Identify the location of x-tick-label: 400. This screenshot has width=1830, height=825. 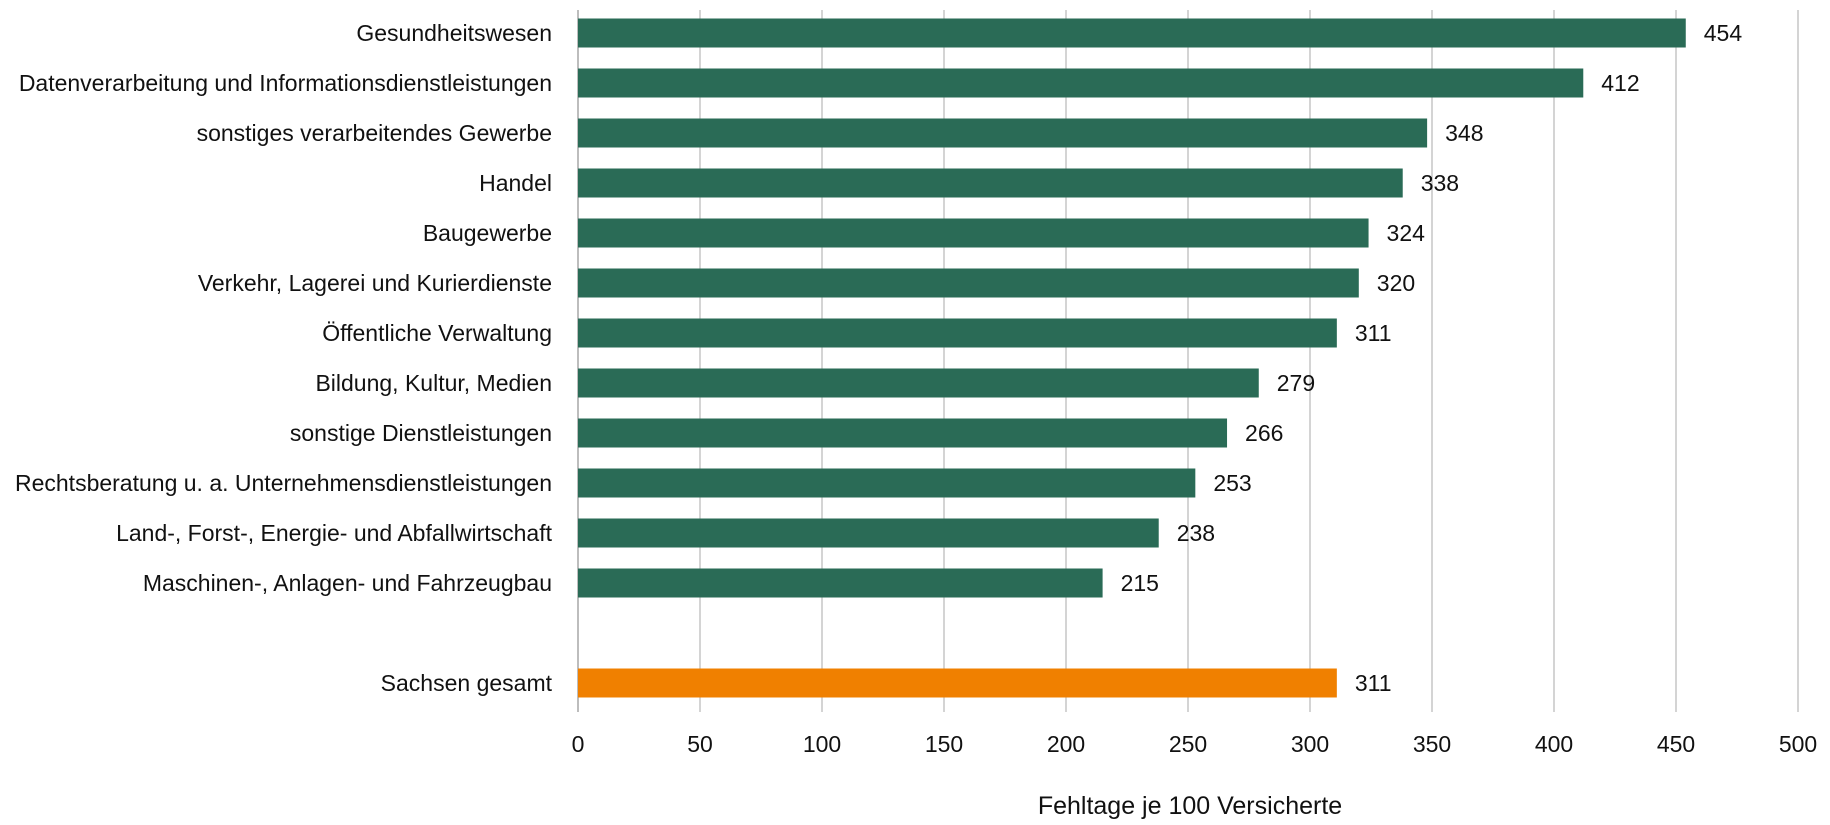
(1554, 744).